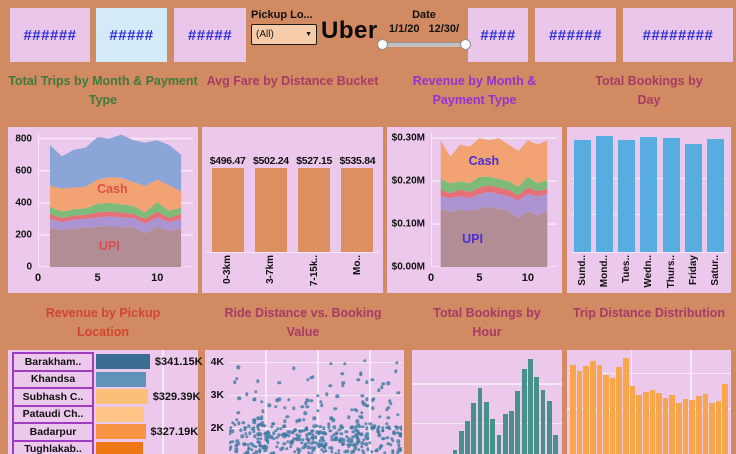 Image resolution: width=736 pixels, height=454 pixels. I want to click on row-bar, so click(120, 447).